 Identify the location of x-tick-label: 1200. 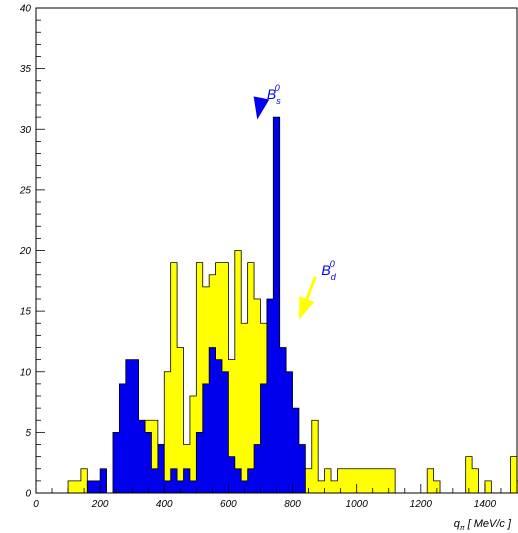
(421, 504).